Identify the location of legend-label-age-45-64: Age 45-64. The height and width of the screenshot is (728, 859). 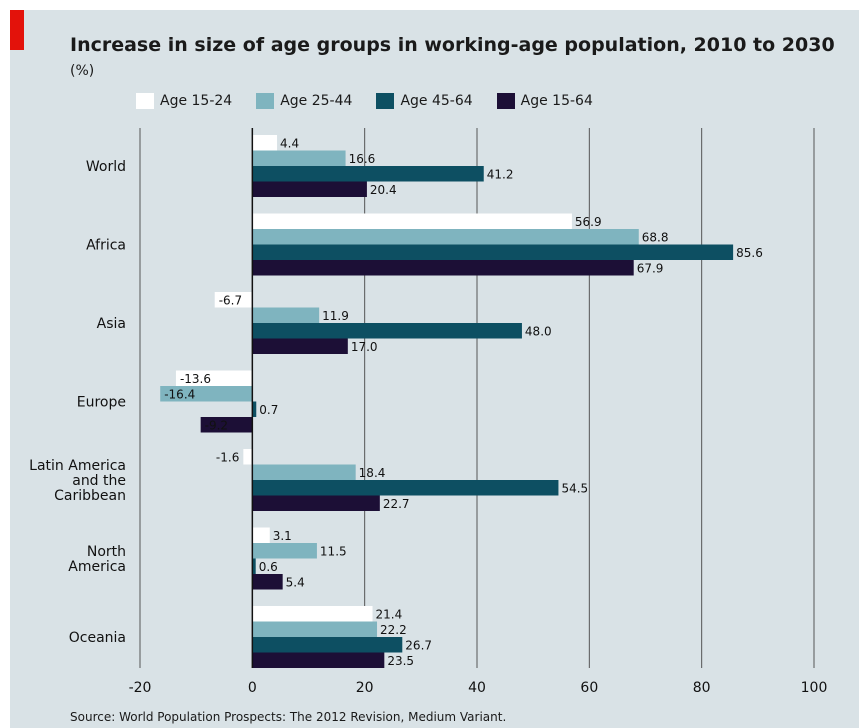
(436, 101).